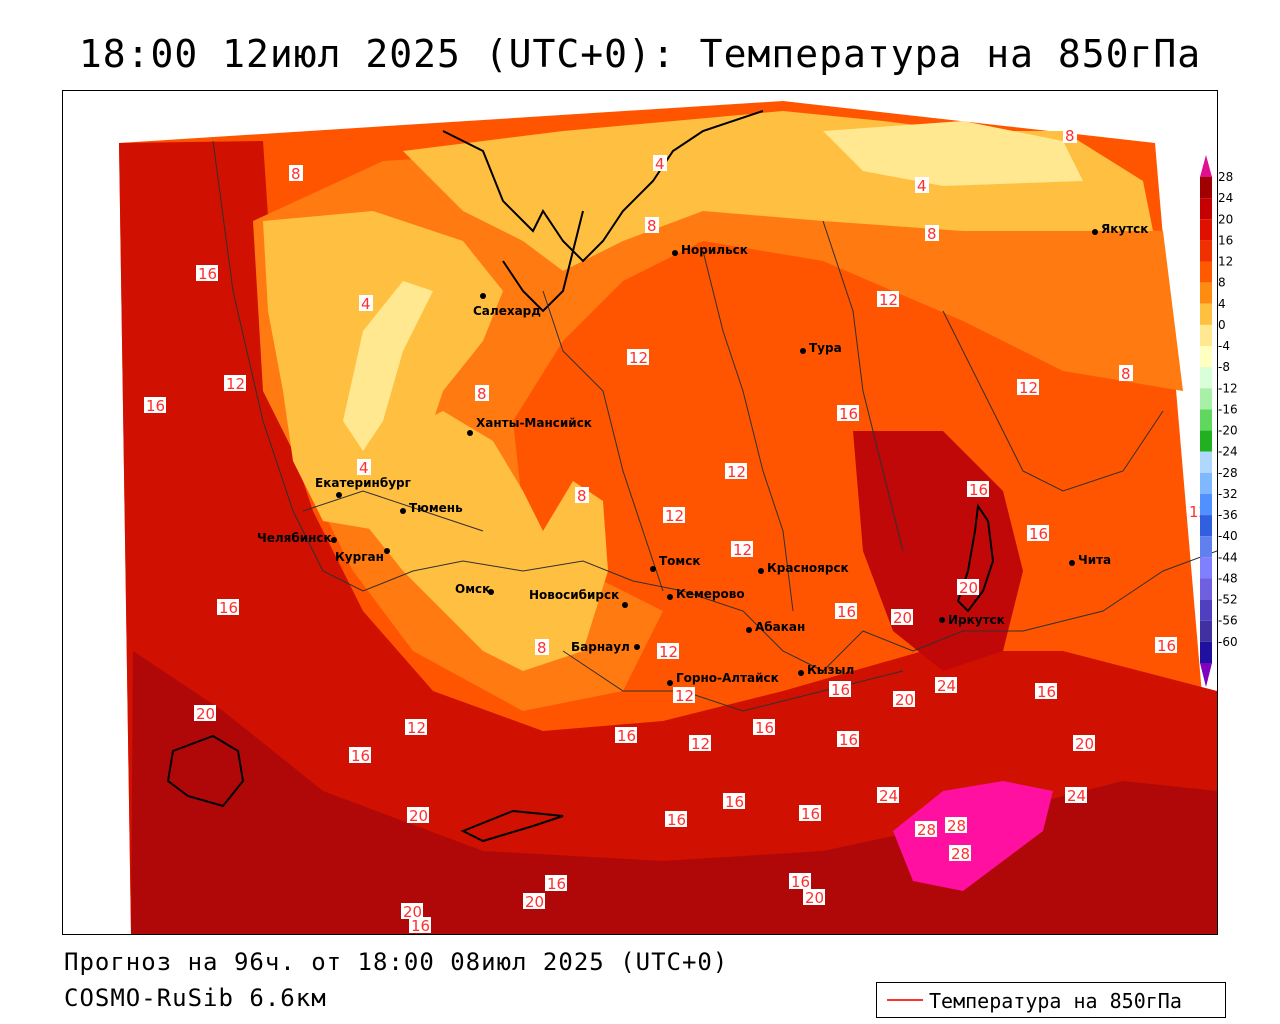 The height and width of the screenshot is (1024, 1280). I want to click on svg-text: Абакан, so click(780, 627).